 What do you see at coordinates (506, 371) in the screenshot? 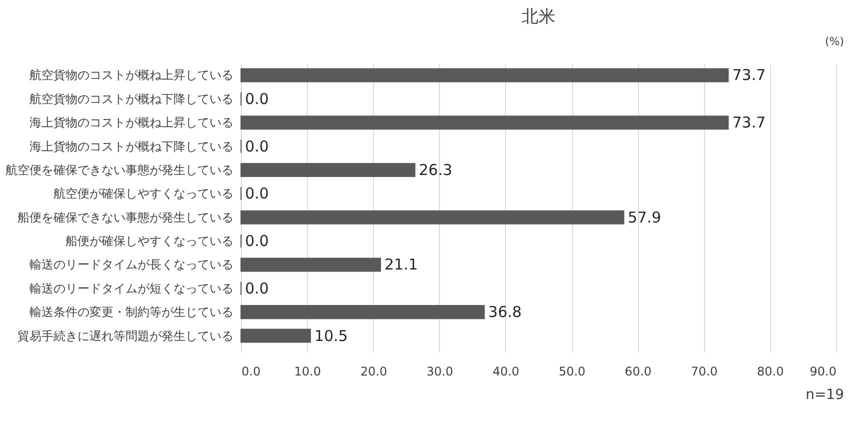
I see `x-tick-label: 40.0` at bounding box center [506, 371].